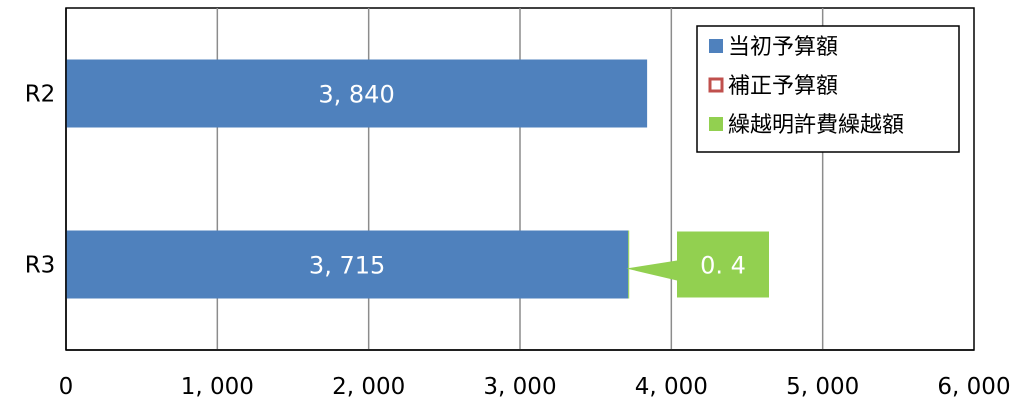 This screenshot has width=1011, height=405. I want to click on category-label-R3: R3, so click(40, 266).